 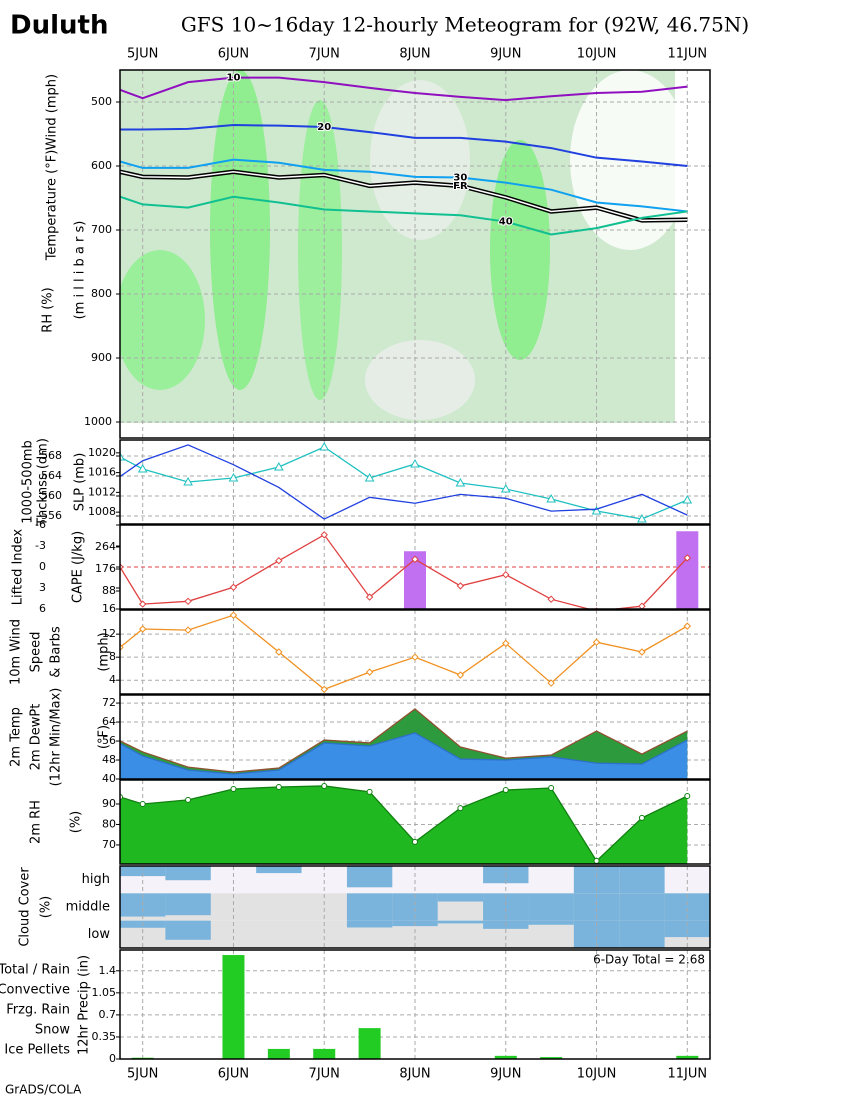 I want to click on axis-label: 1000-500mb, so click(x=28, y=482).